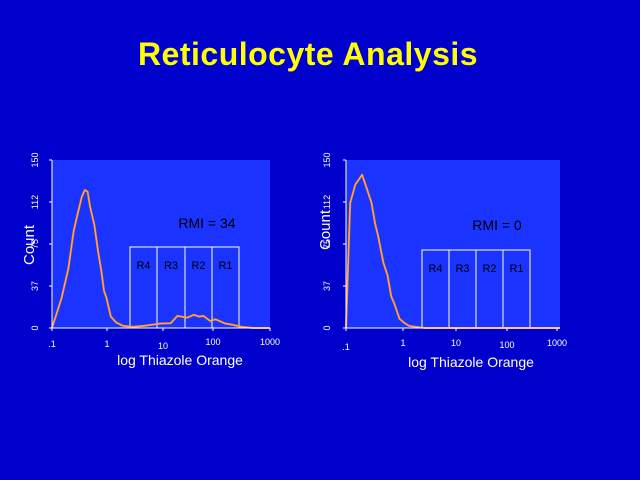 This screenshot has height=480, width=640. I want to click on slide-title: Reticulocyte Analysis, so click(308, 54).